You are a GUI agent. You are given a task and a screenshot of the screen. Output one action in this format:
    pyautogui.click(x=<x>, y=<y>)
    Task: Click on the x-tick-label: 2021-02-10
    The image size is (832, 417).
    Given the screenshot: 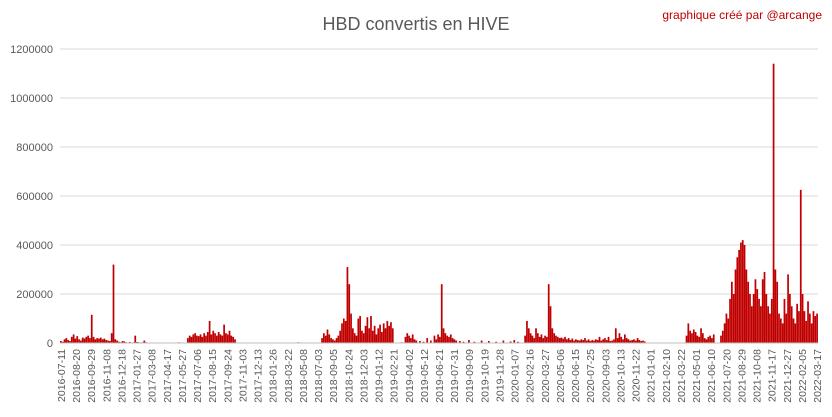 What is the action you would take?
    pyautogui.click(x=667, y=376)
    